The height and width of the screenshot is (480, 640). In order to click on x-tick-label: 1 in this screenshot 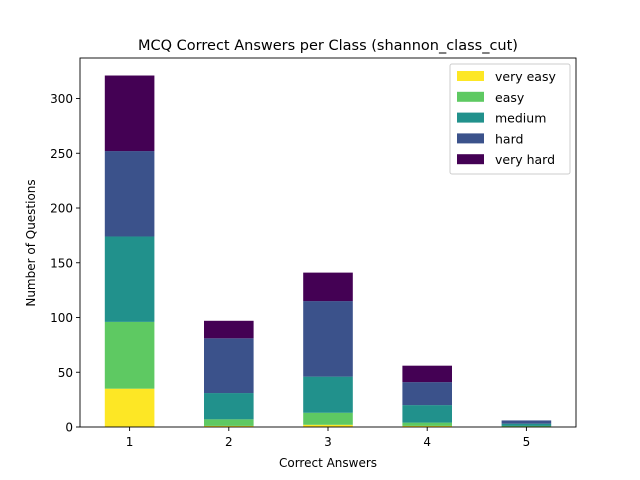, I will do `click(130, 442)`.